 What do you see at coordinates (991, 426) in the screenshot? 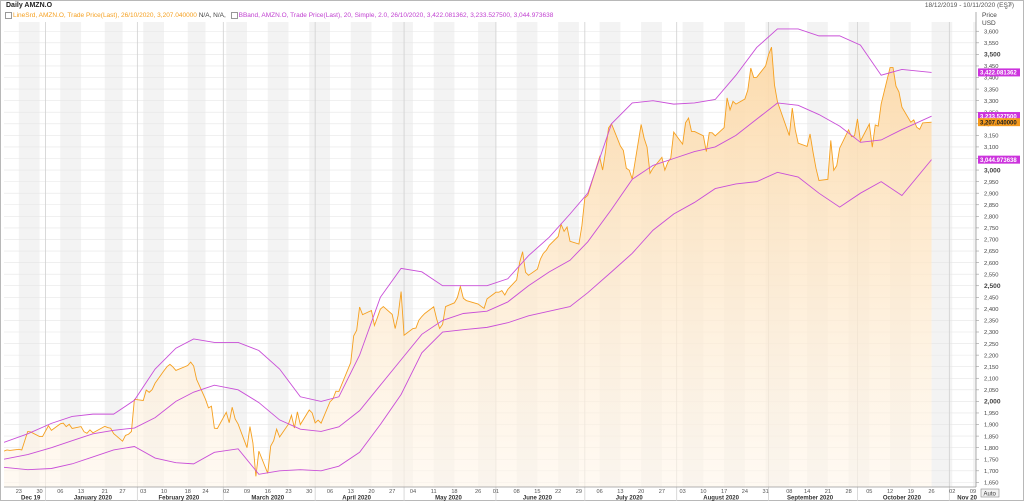
I see `y-tick-label: 1,900` at bounding box center [991, 426].